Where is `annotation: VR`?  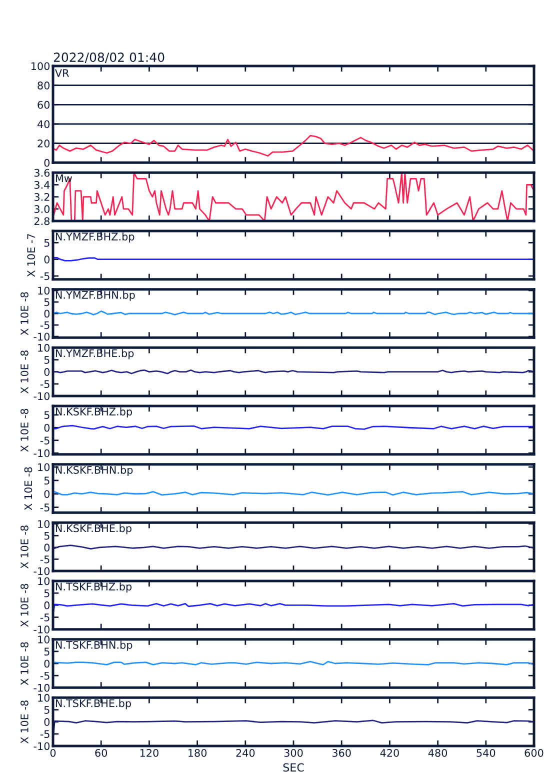
annotation: VR is located at coordinates (62, 73).